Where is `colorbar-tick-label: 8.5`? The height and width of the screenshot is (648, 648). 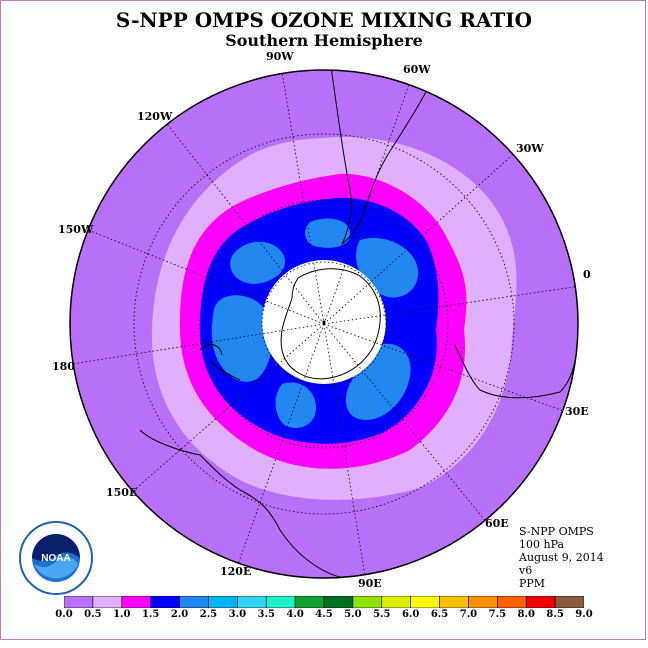 colorbar-tick-label: 8.5 is located at coordinates (555, 614).